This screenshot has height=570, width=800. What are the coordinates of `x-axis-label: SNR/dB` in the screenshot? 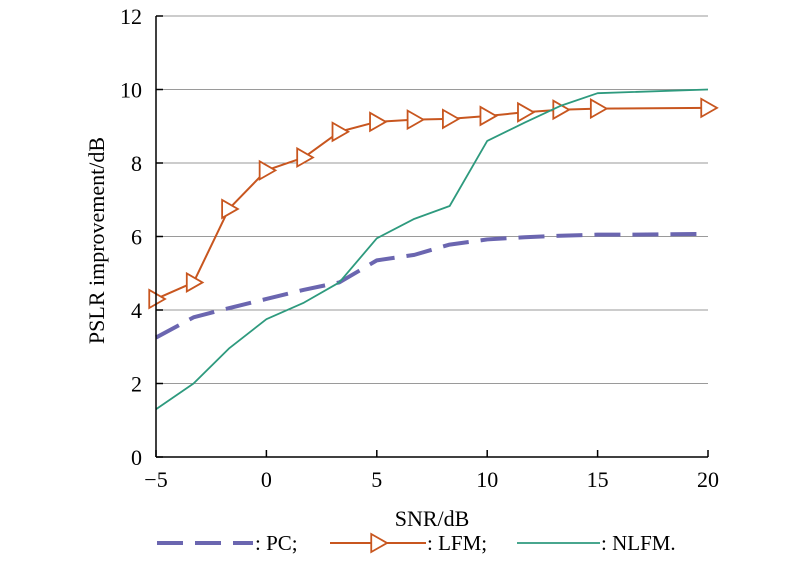 It's located at (432, 518).